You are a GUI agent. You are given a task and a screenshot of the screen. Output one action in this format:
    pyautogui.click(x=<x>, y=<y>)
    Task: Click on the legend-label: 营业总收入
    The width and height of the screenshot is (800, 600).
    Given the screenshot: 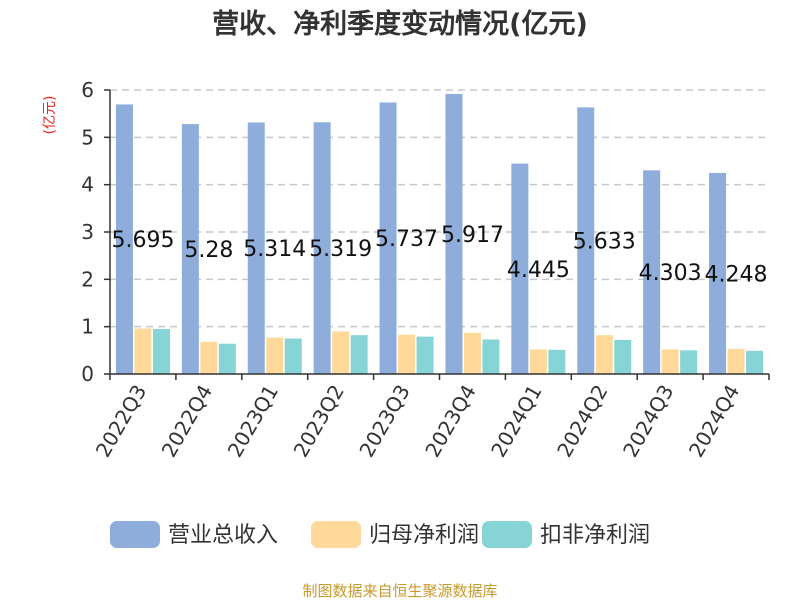 What is the action you would take?
    pyautogui.click(x=223, y=535)
    